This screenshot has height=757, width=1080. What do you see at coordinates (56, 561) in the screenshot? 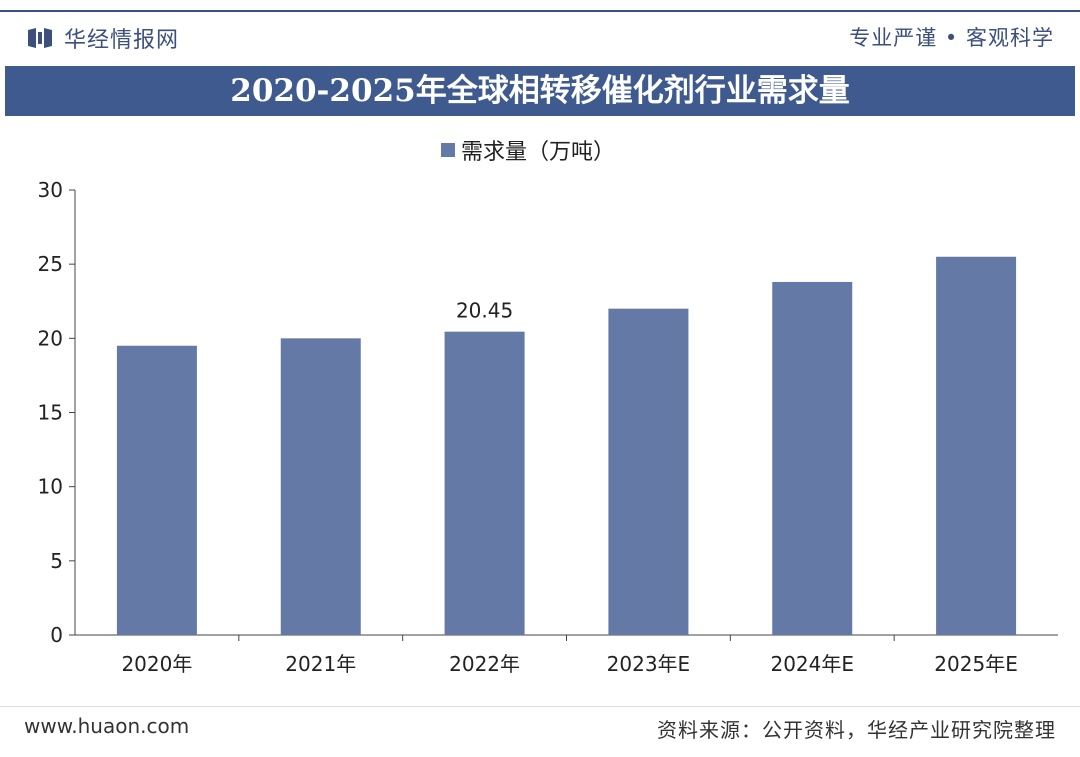
I see `y-tick-label: 5` at bounding box center [56, 561].